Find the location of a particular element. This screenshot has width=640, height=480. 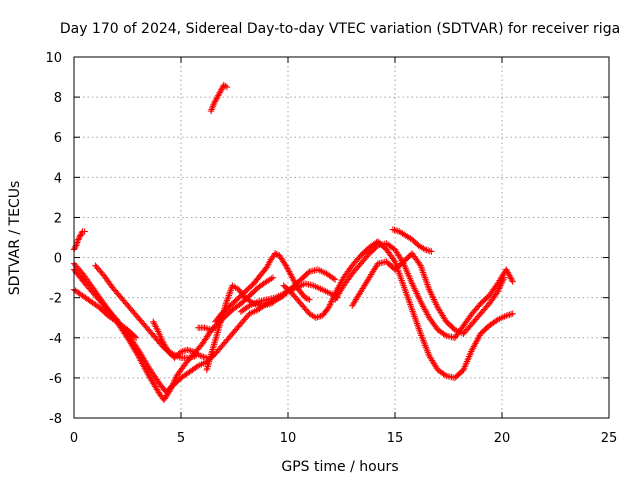

y-tick-label: -8 is located at coordinates (55, 419).